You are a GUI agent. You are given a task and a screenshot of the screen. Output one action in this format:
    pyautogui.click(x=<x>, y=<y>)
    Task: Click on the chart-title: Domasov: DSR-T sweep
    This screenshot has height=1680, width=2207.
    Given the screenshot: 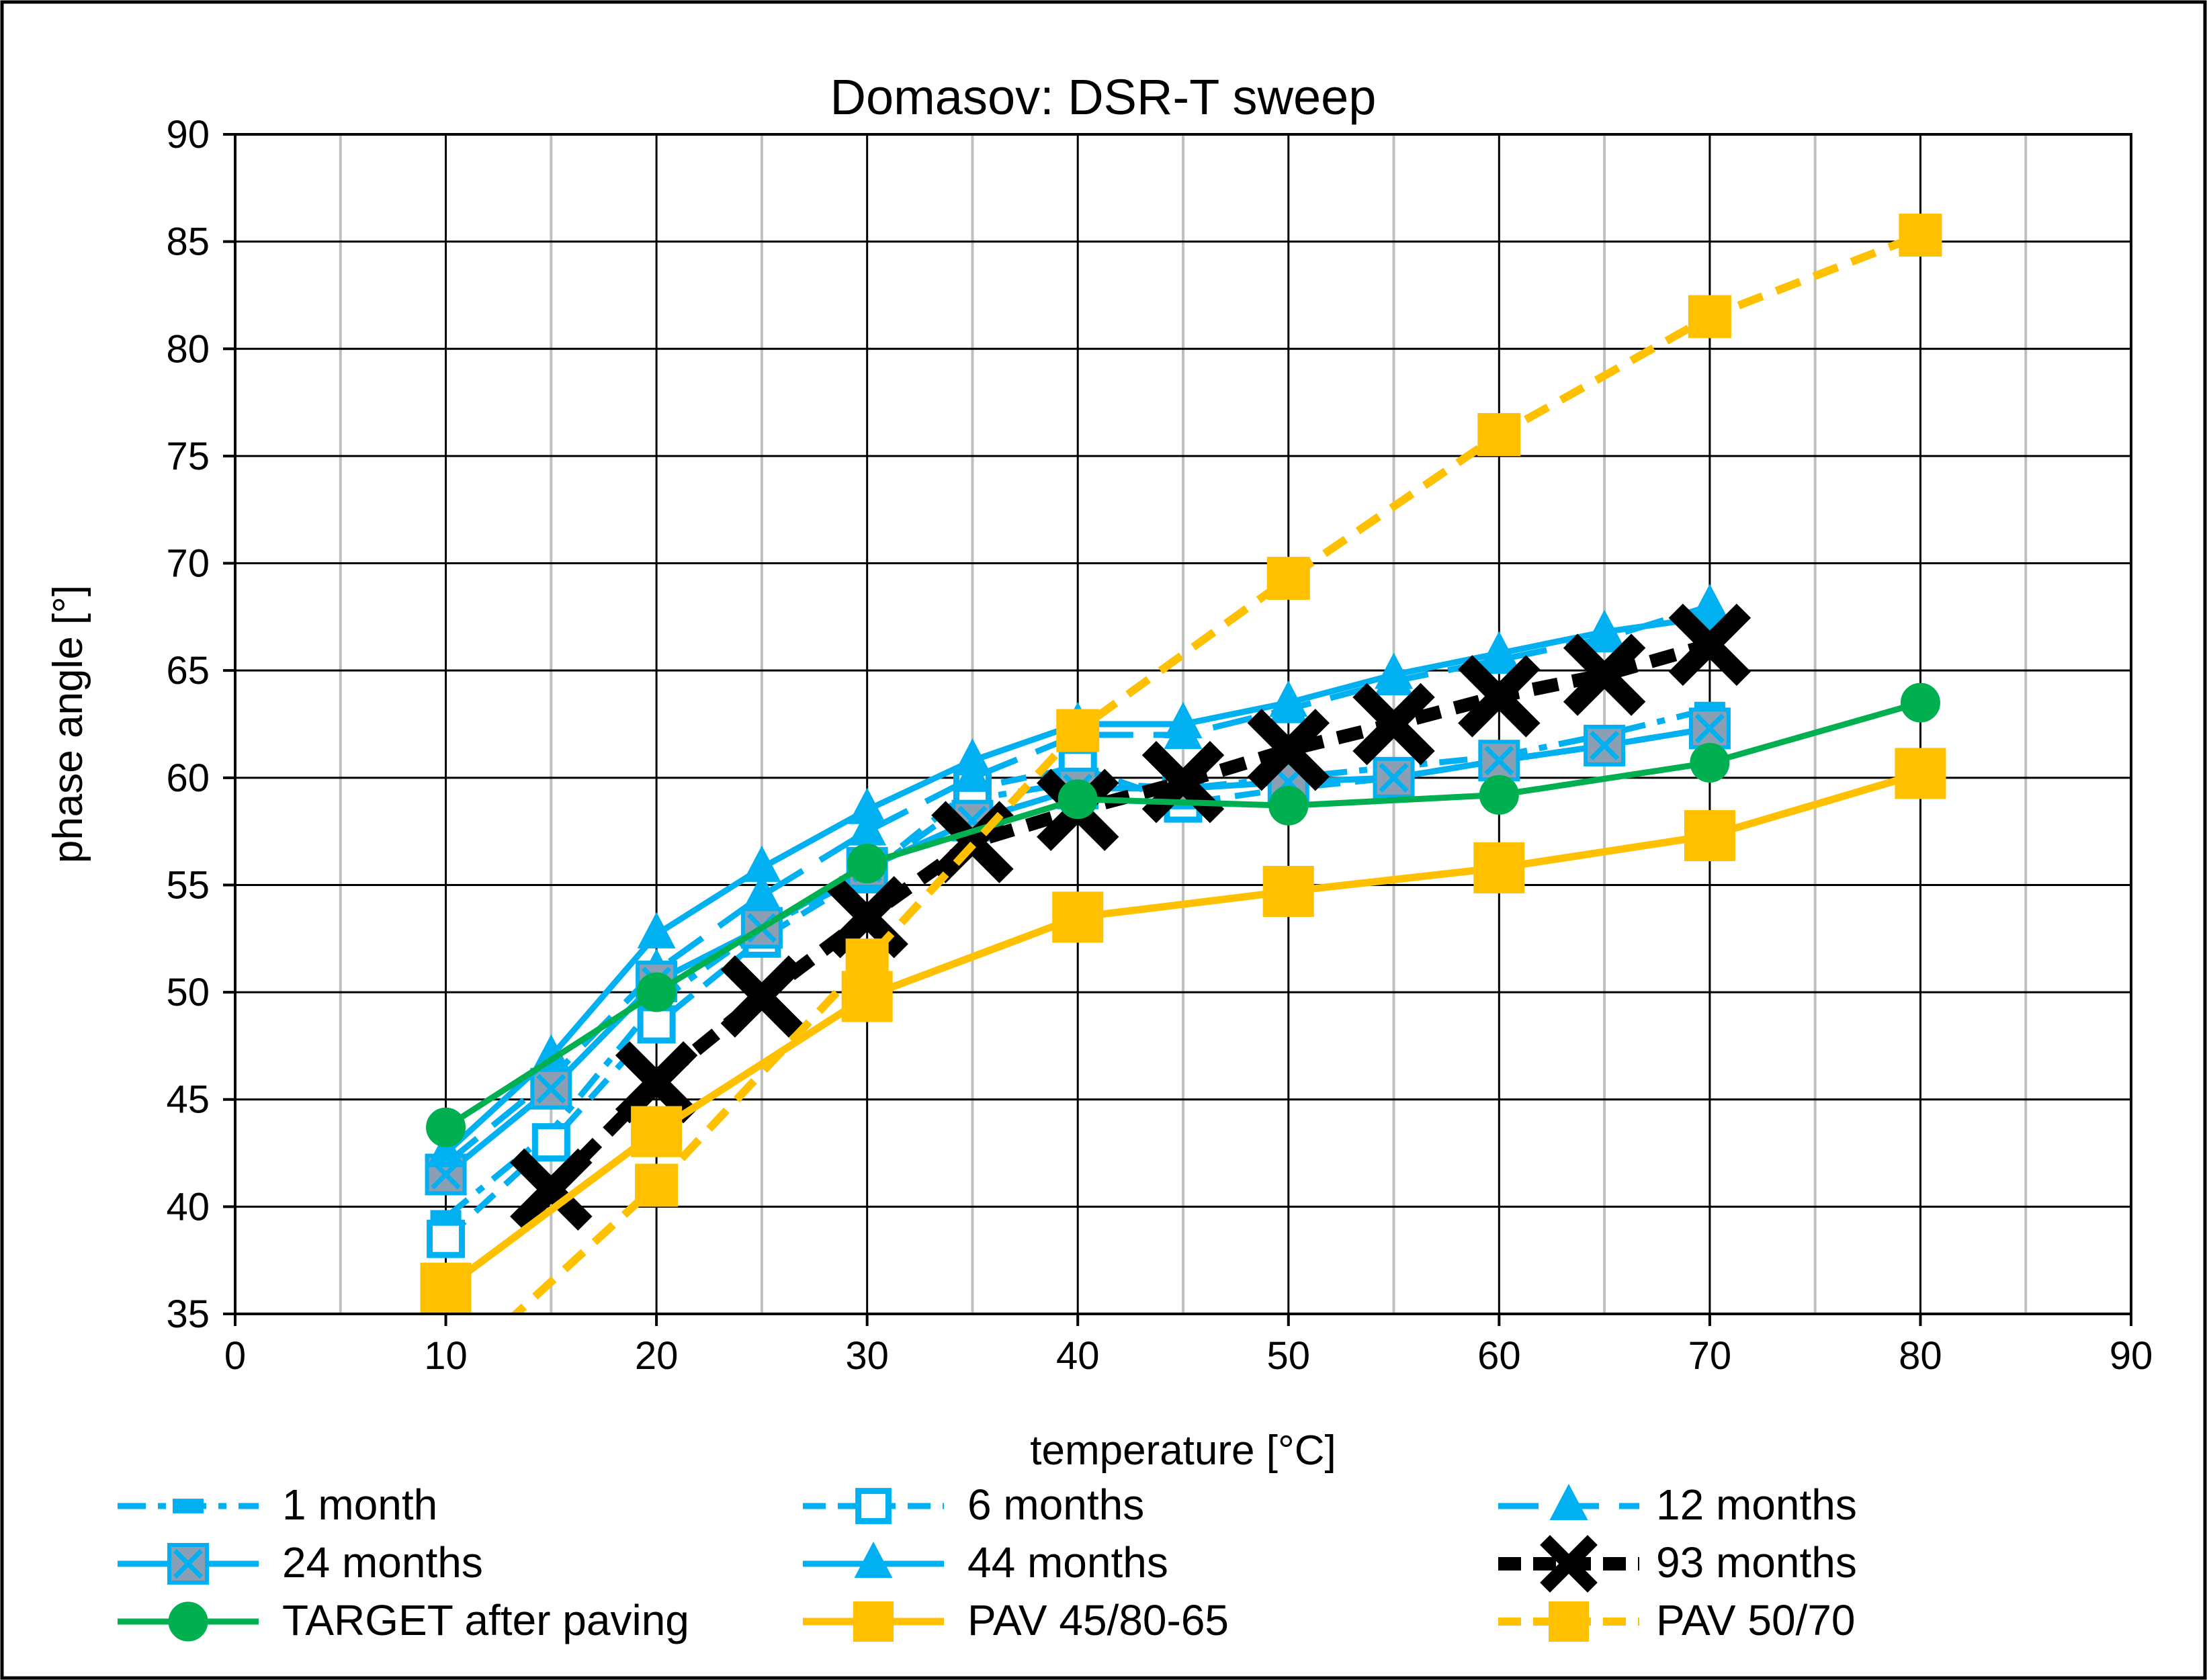 What is the action you would take?
    pyautogui.click(x=1103, y=97)
    